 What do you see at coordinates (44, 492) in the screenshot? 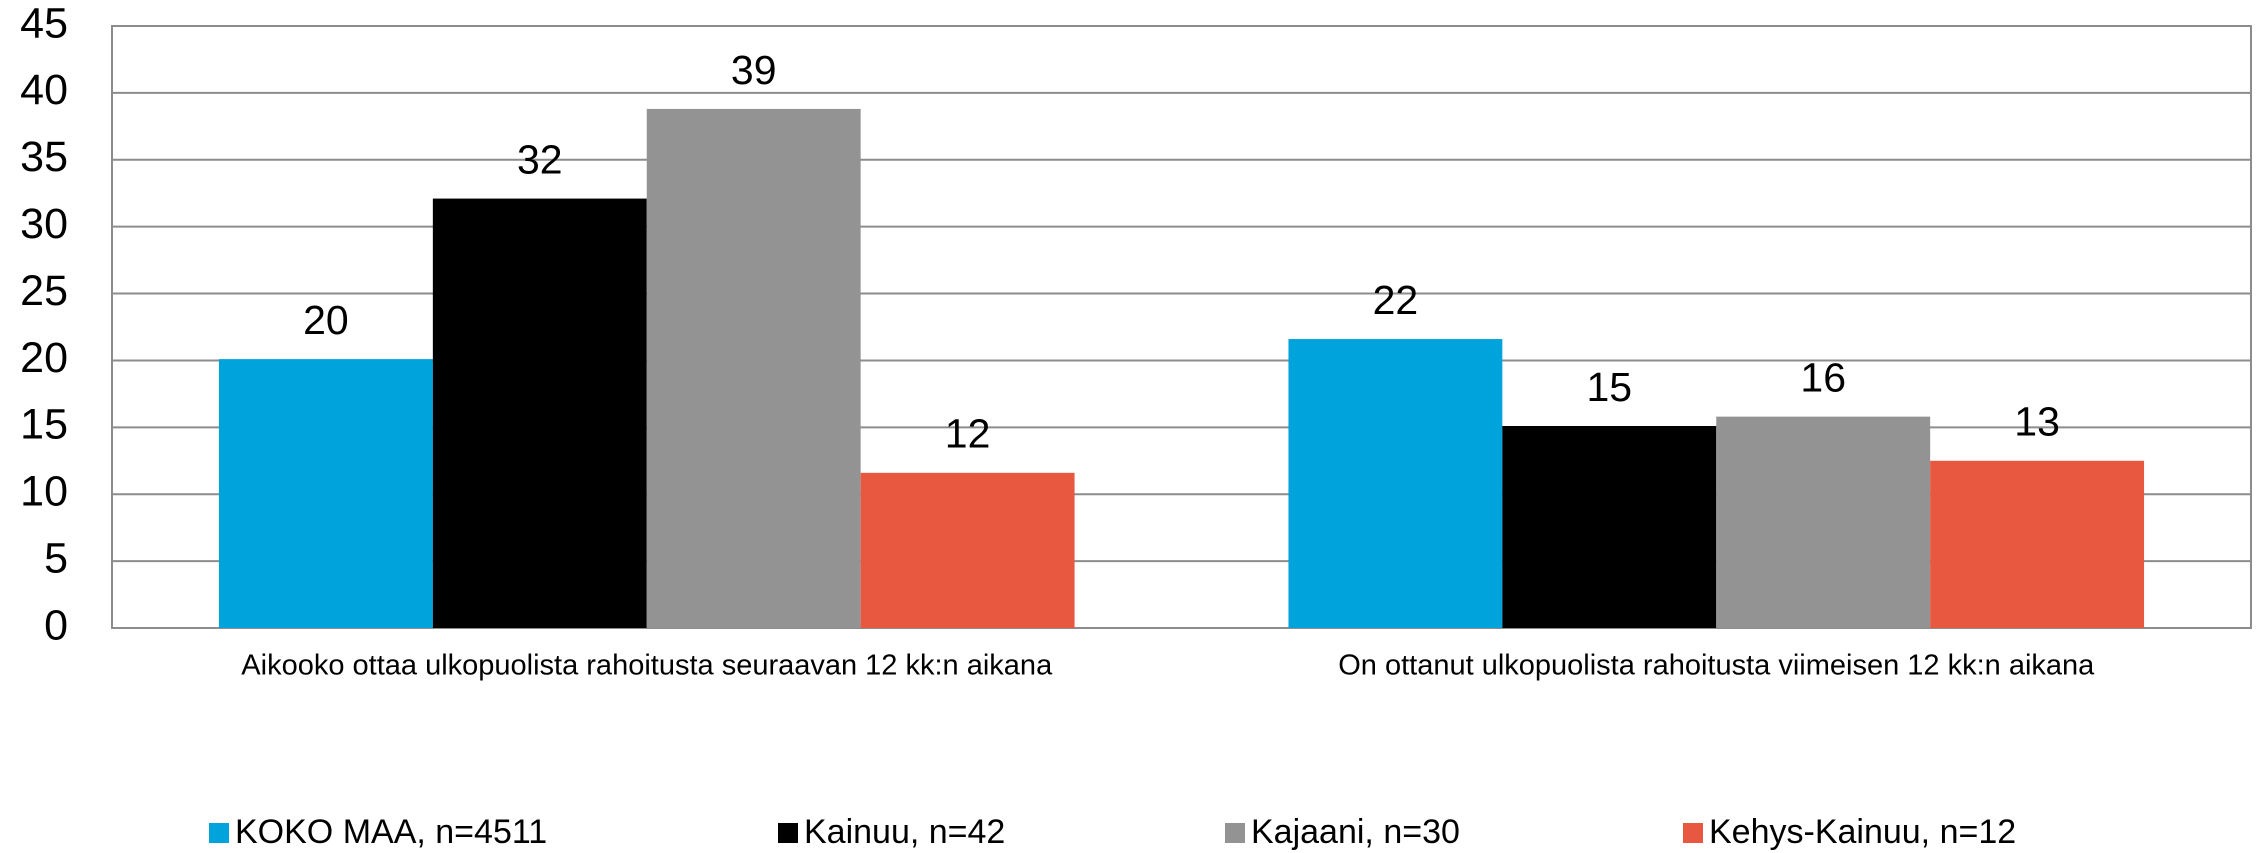
I see `y-tick-label: 10` at bounding box center [44, 492].